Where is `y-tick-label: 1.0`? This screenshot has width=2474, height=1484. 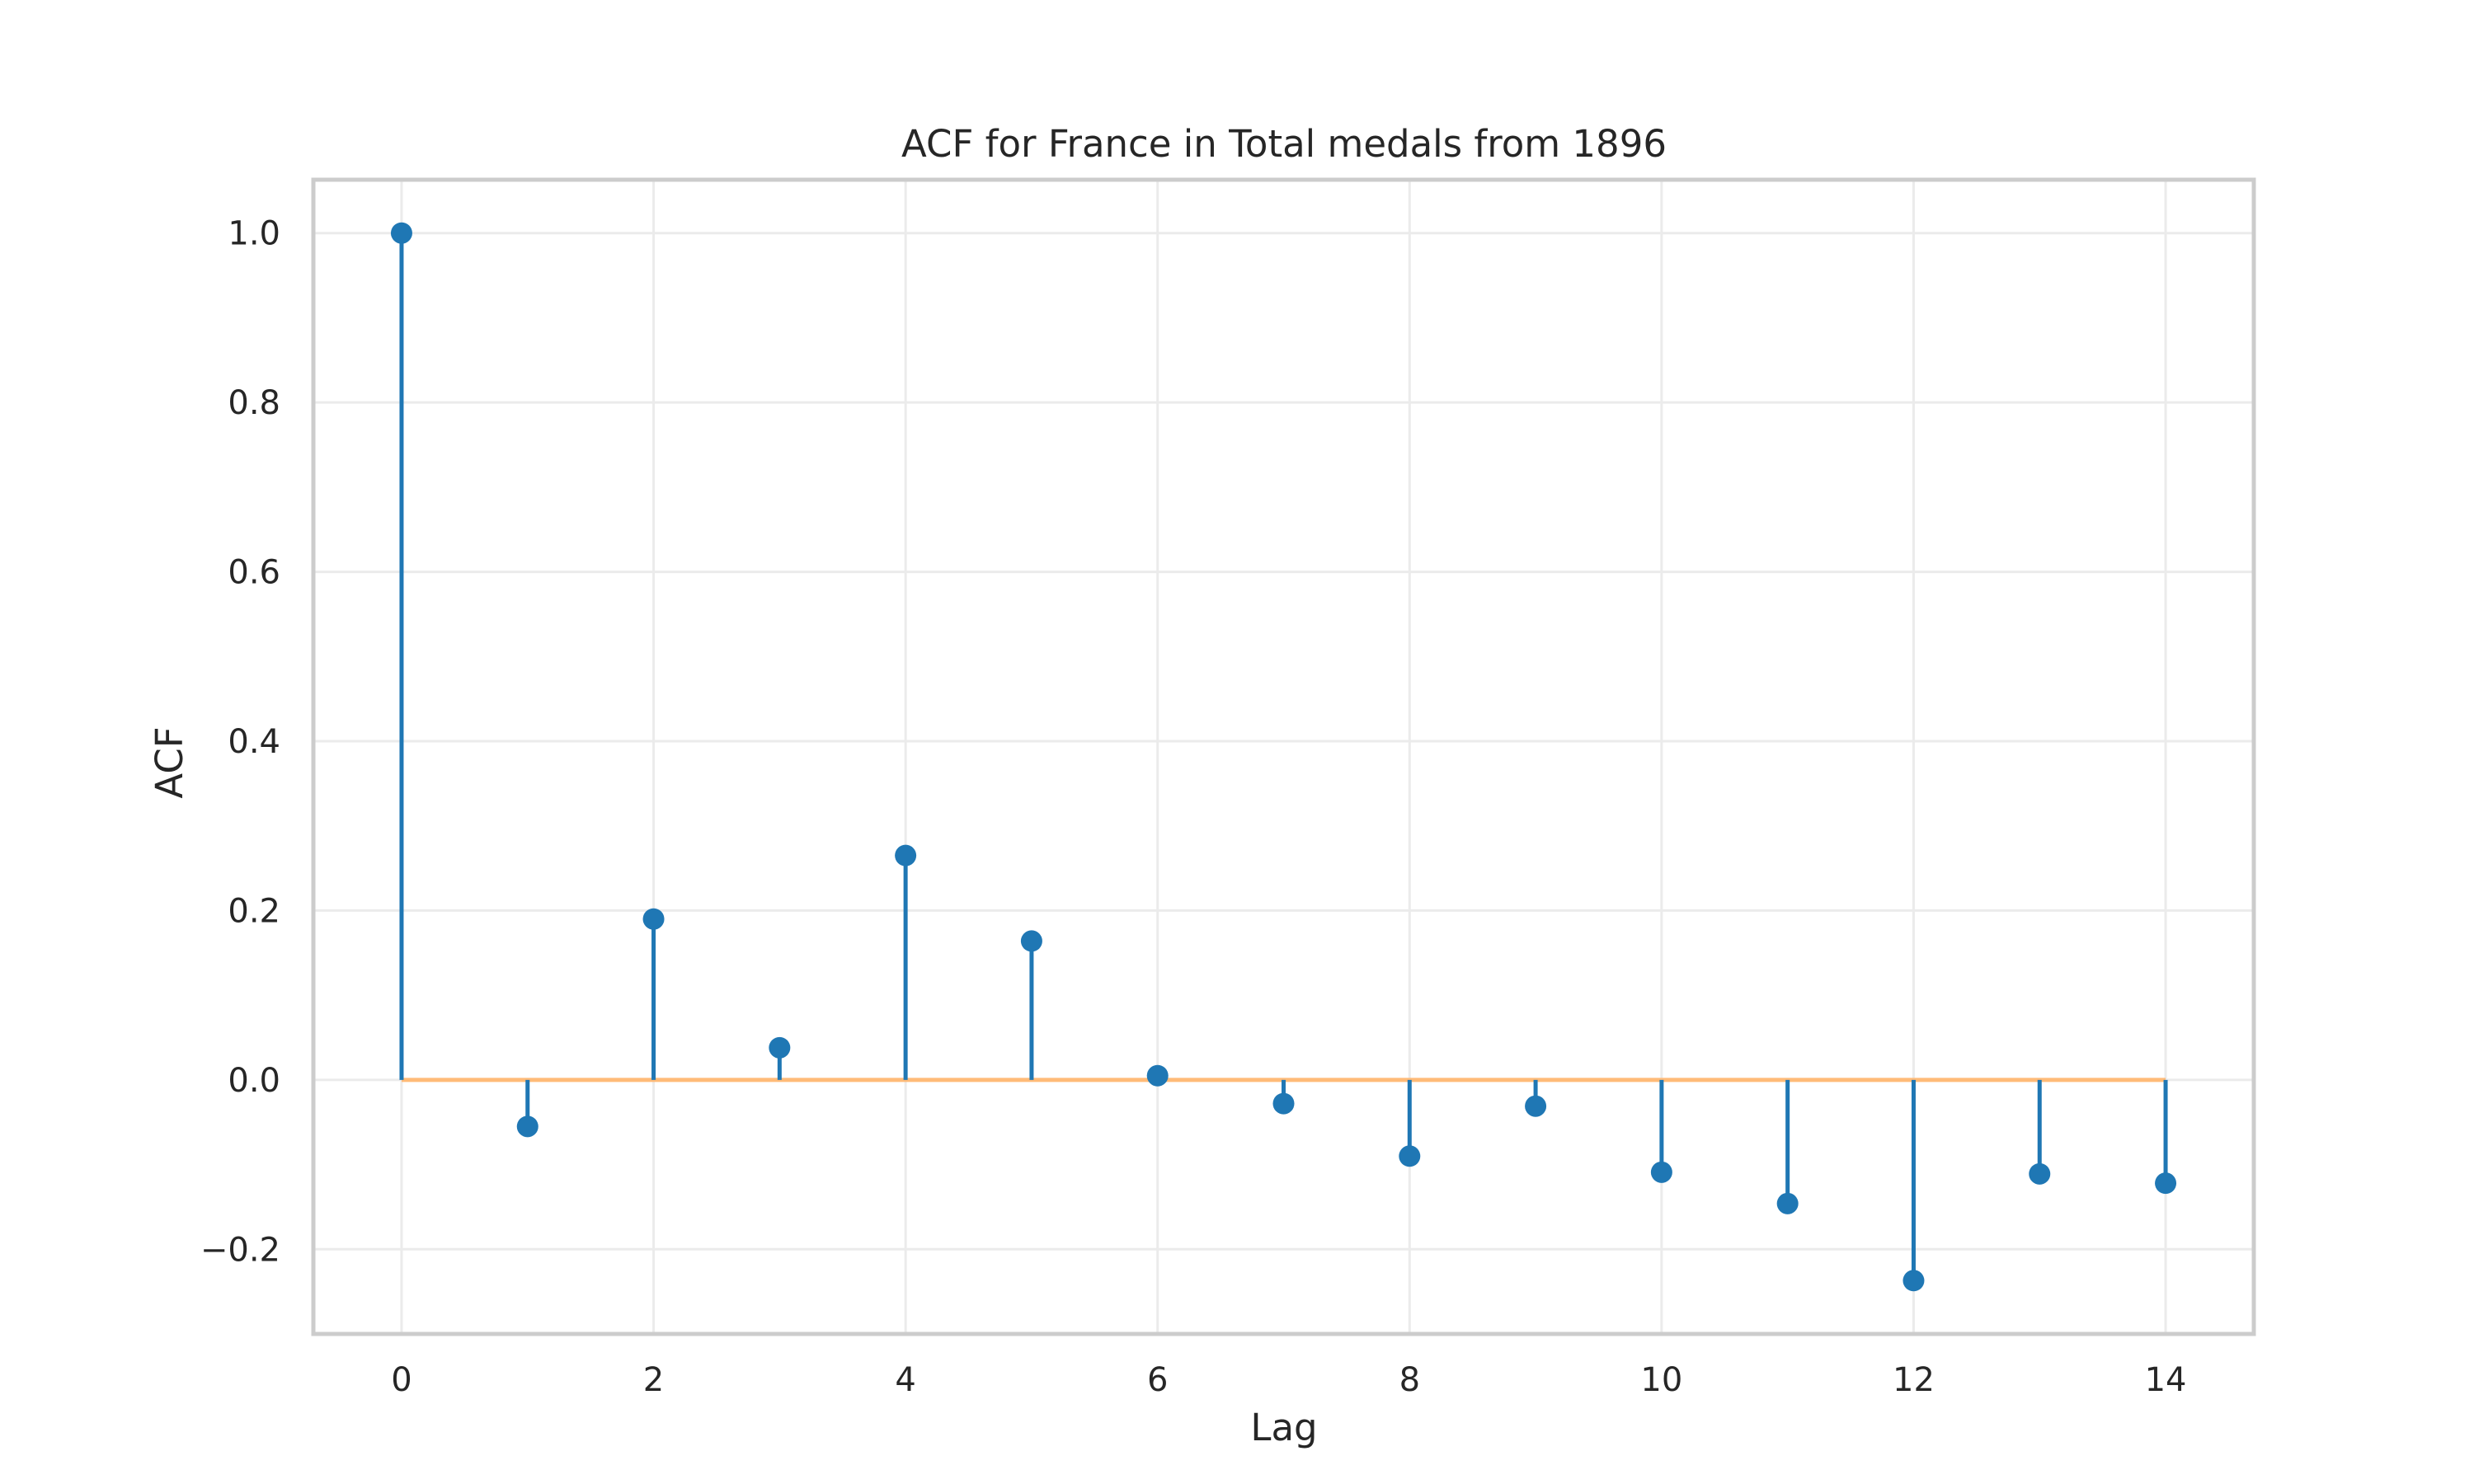 y-tick-label: 1.0 is located at coordinates (254, 234).